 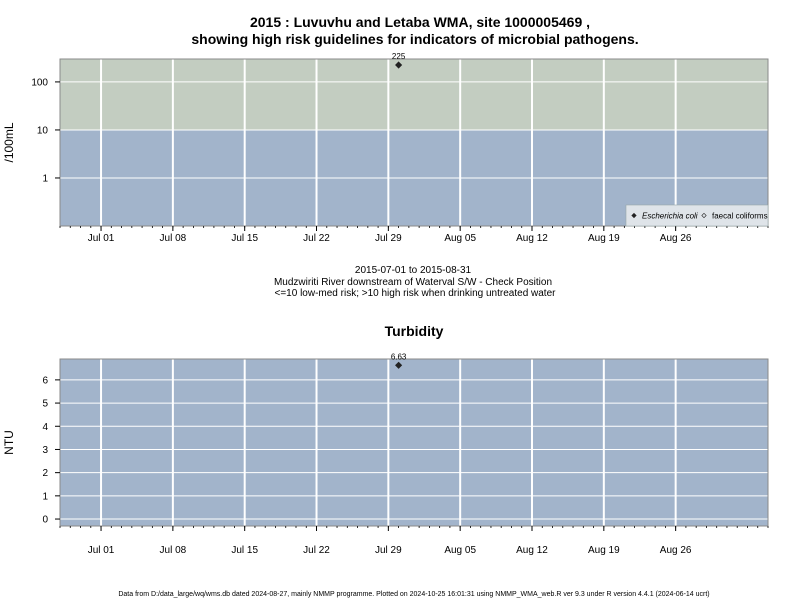 What do you see at coordinates (9, 442) in the screenshot?
I see `y-axis-label: NTU` at bounding box center [9, 442].